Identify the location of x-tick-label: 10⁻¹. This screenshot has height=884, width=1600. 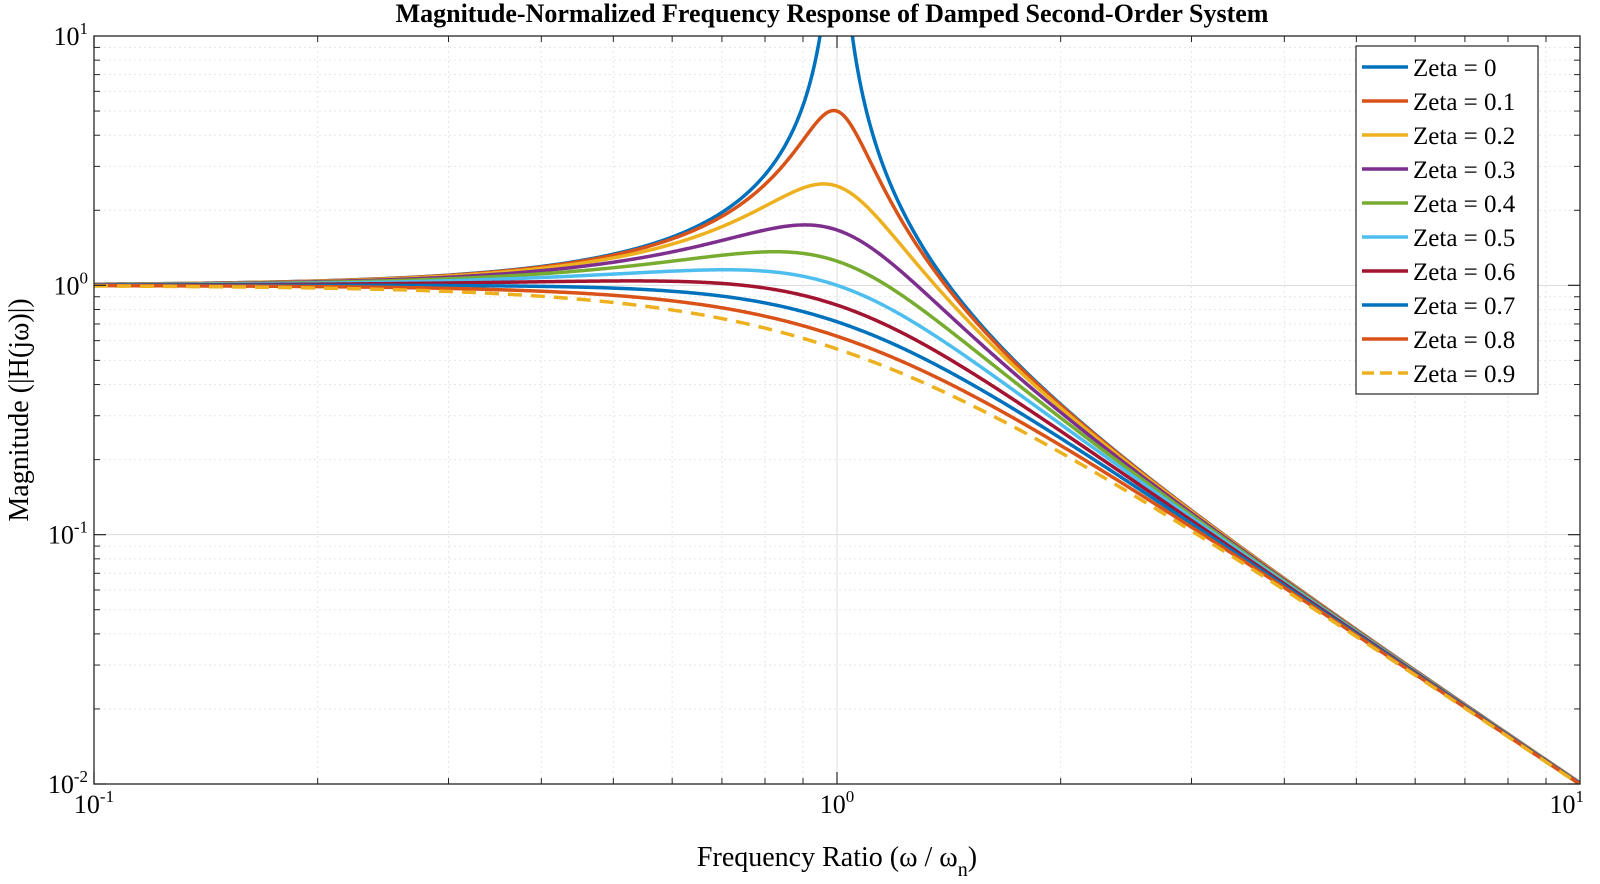
(94, 803).